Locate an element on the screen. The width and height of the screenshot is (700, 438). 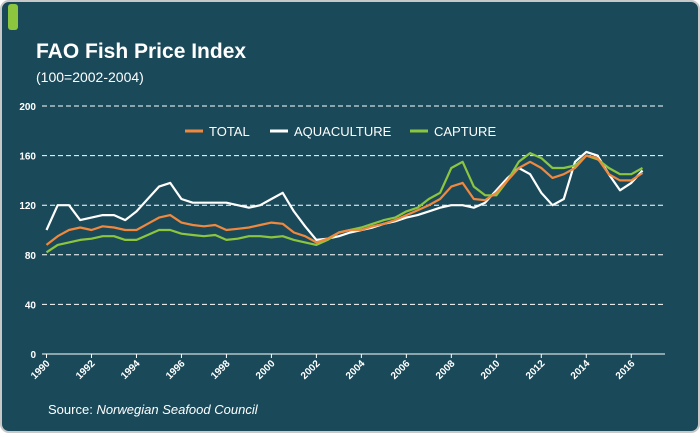
source-label: Source: is located at coordinates (70, 409).